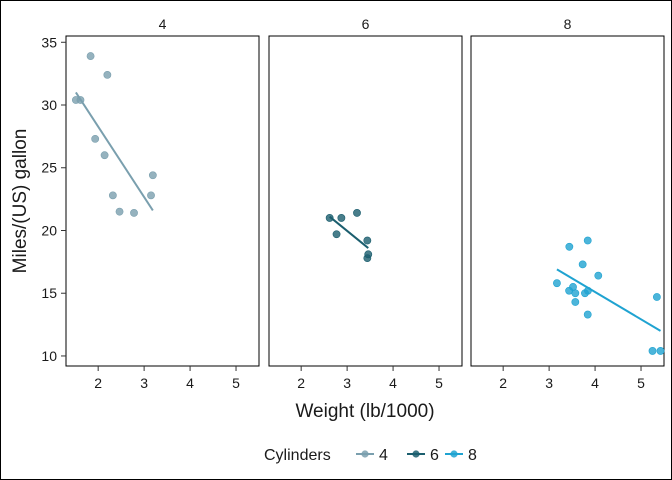 The height and width of the screenshot is (480, 672). What do you see at coordinates (53, 199) in the screenshot?
I see `y-axis: 10 15 20 25 30 35` at bounding box center [53, 199].